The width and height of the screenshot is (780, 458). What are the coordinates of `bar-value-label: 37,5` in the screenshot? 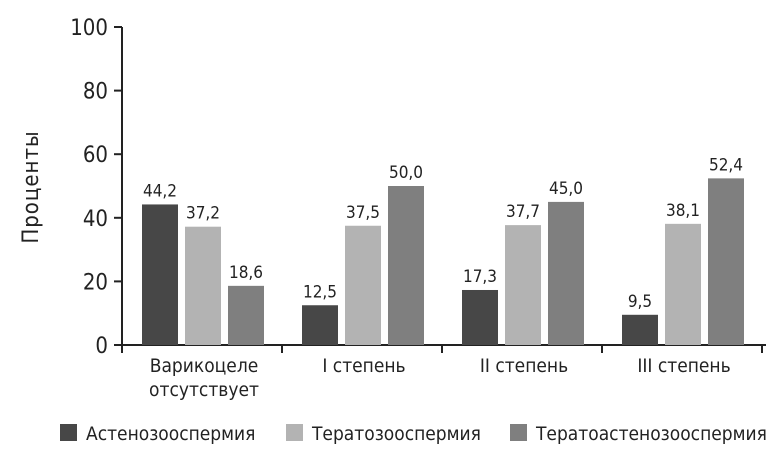 It's located at (363, 213).